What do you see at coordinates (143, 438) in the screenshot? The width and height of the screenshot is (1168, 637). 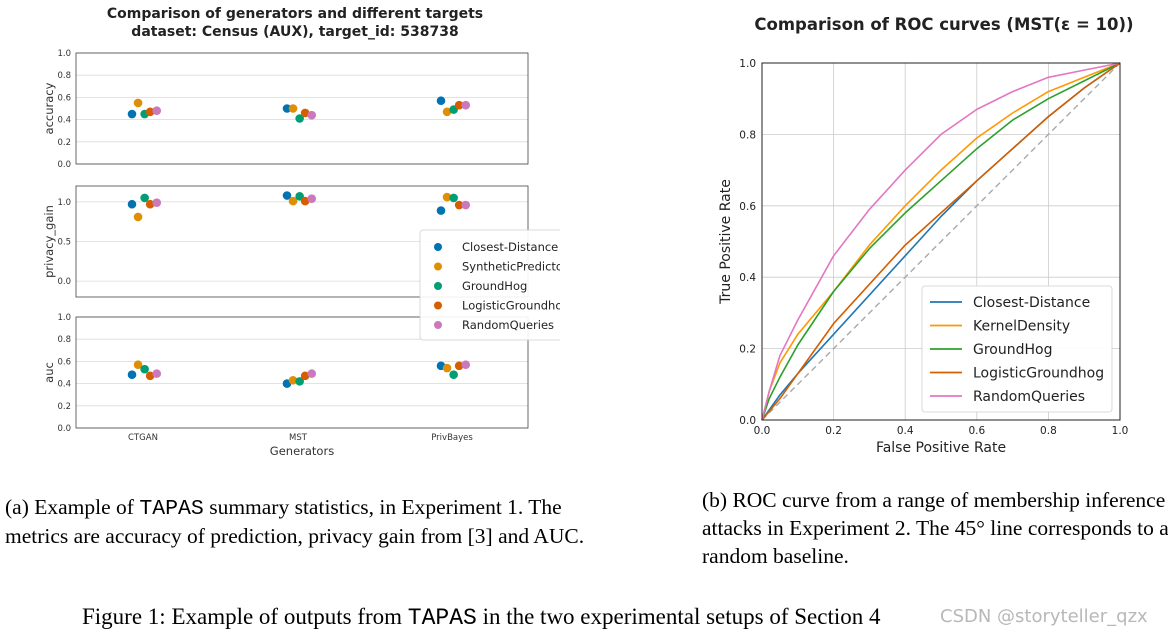 I see `x-tick-label: CTGAN` at bounding box center [143, 438].